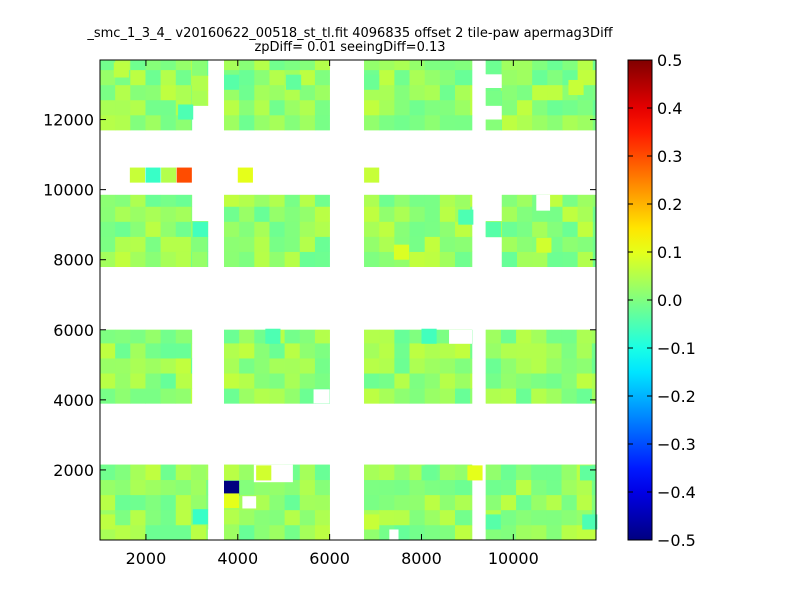 The width and height of the screenshot is (800, 600). Describe the element at coordinates (676, 540) in the screenshot. I see `colorbar-tick-label: −0.5` at that location.